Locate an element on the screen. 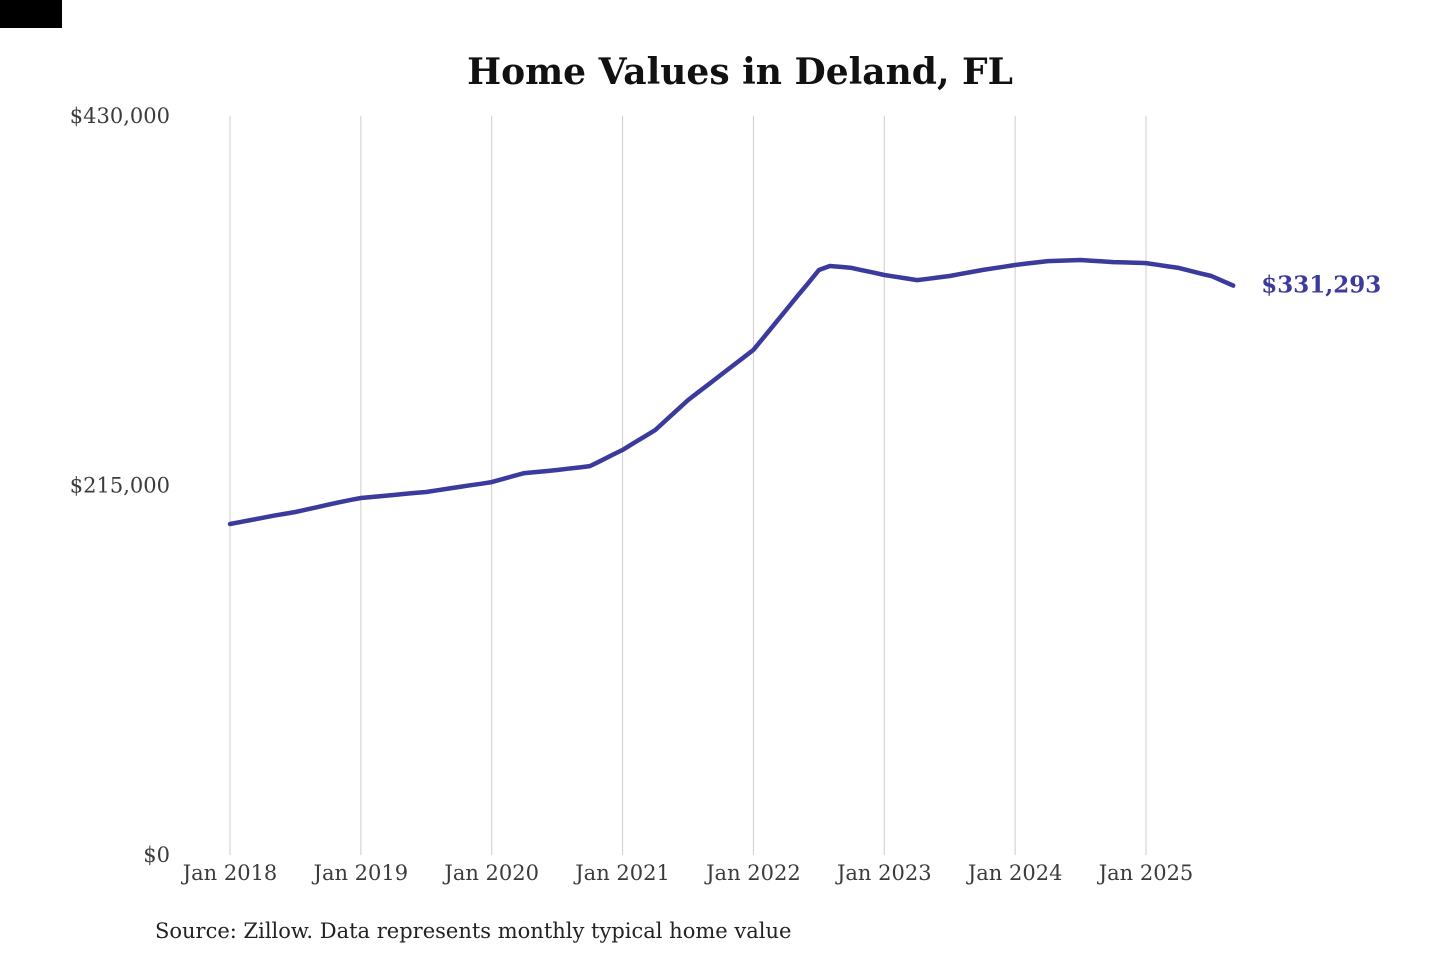  screenshot-artifact is located at coordinates (31, 14).